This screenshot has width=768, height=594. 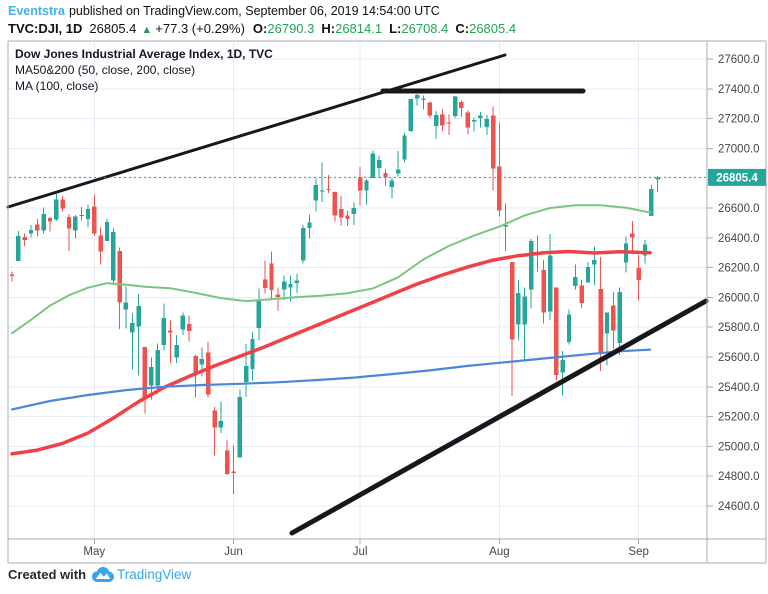 I want to click on publisher-link: Eventstra, so click(x=36, y=11).